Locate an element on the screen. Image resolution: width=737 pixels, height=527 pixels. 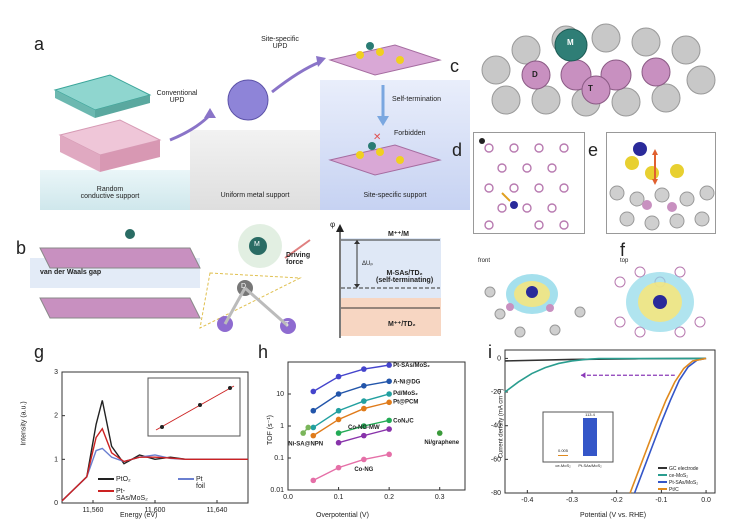
stage-site-specific-support: Site-specific support is located at coordinates (395, 195).